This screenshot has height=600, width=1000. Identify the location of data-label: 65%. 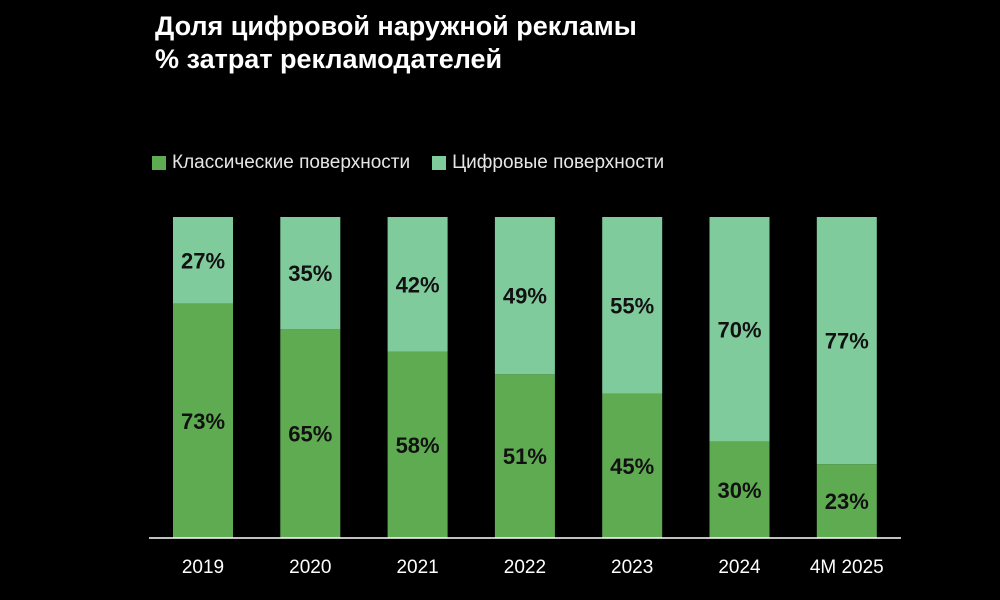
(310, 434).